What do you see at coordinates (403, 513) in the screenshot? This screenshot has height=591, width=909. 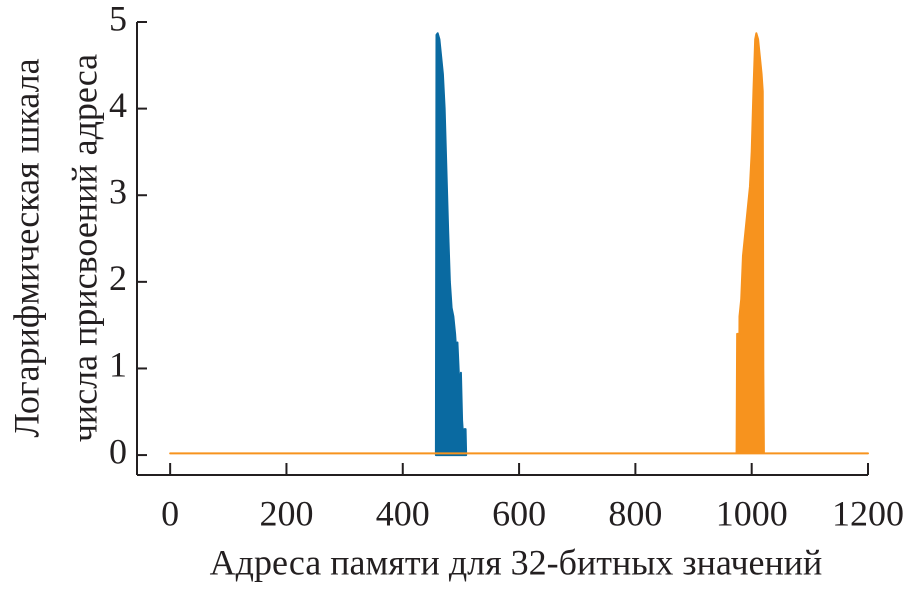 I see `x-tick-label: 400` at bounding box center [403, 513].